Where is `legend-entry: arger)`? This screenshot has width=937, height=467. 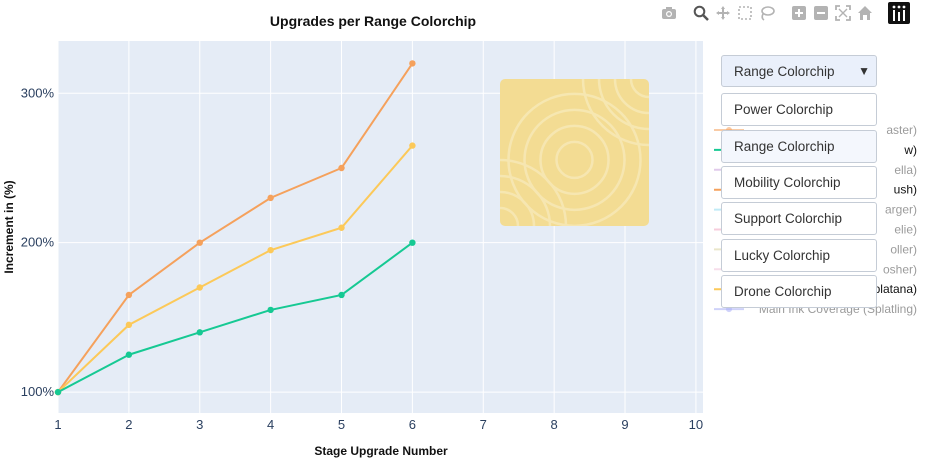
legend-entry: arger) is located at coordinates (901, 210).